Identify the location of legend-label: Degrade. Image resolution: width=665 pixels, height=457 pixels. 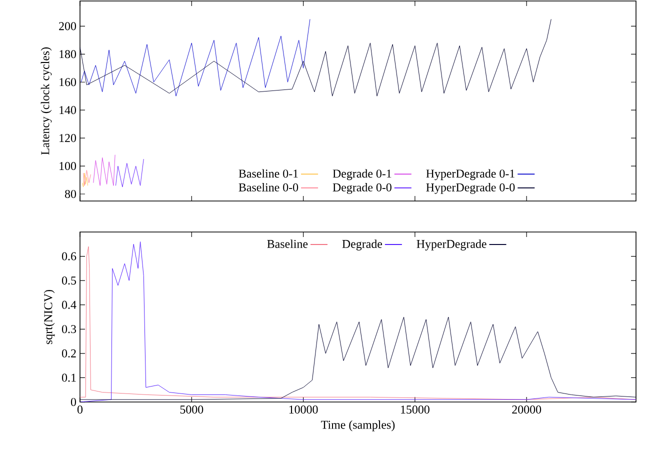
(362, 245).